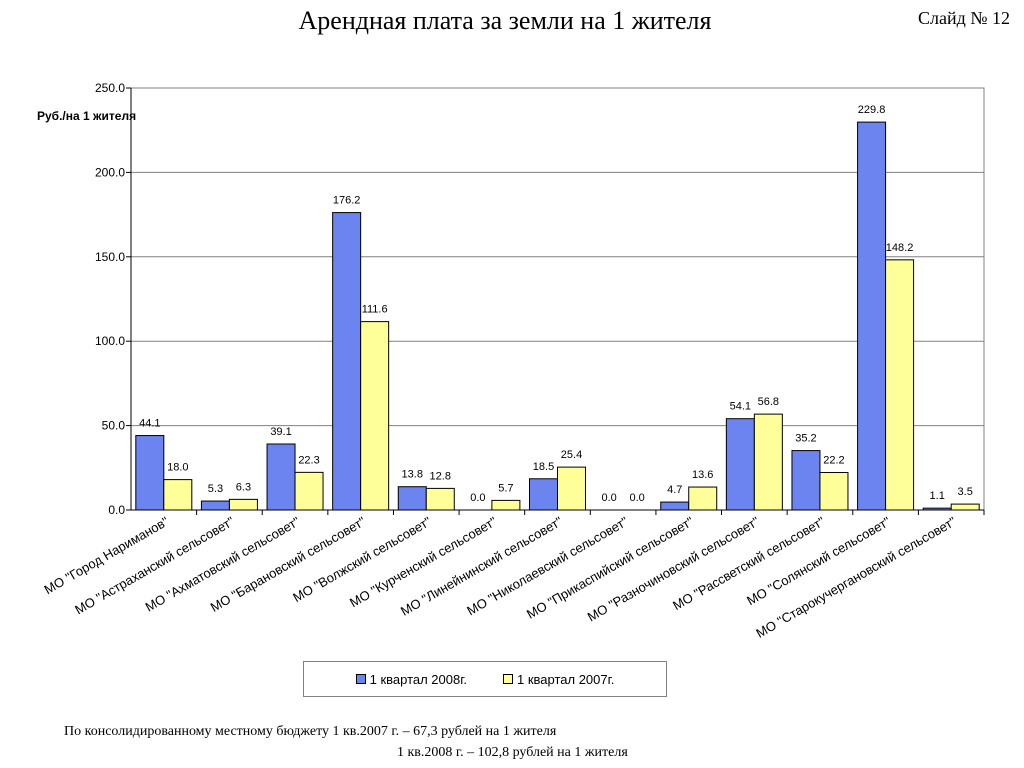 The image size is (1024, 768). Describe the element at coordinates (110, 88) in the screenshot. I see `y-tick-label: 250.0` at that location.